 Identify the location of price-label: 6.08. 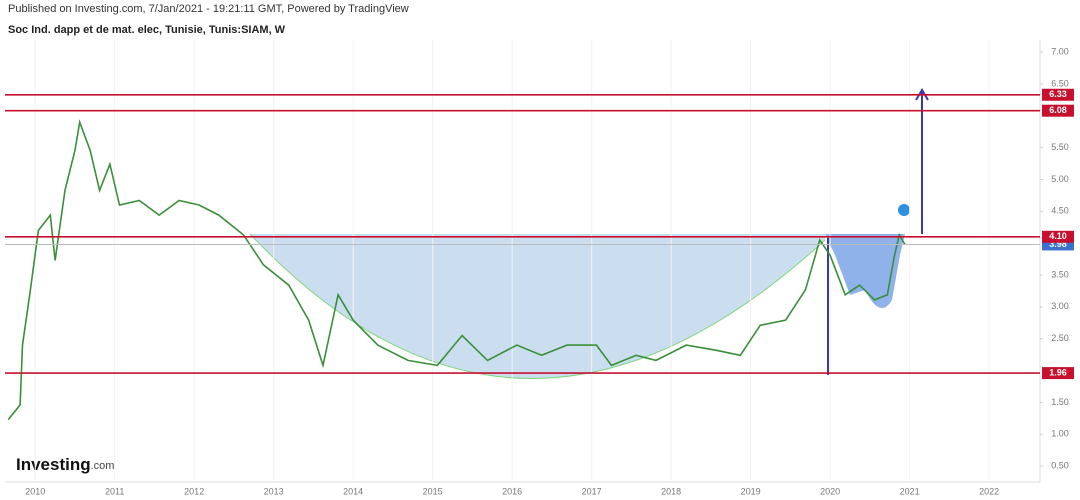
(1058, 110).